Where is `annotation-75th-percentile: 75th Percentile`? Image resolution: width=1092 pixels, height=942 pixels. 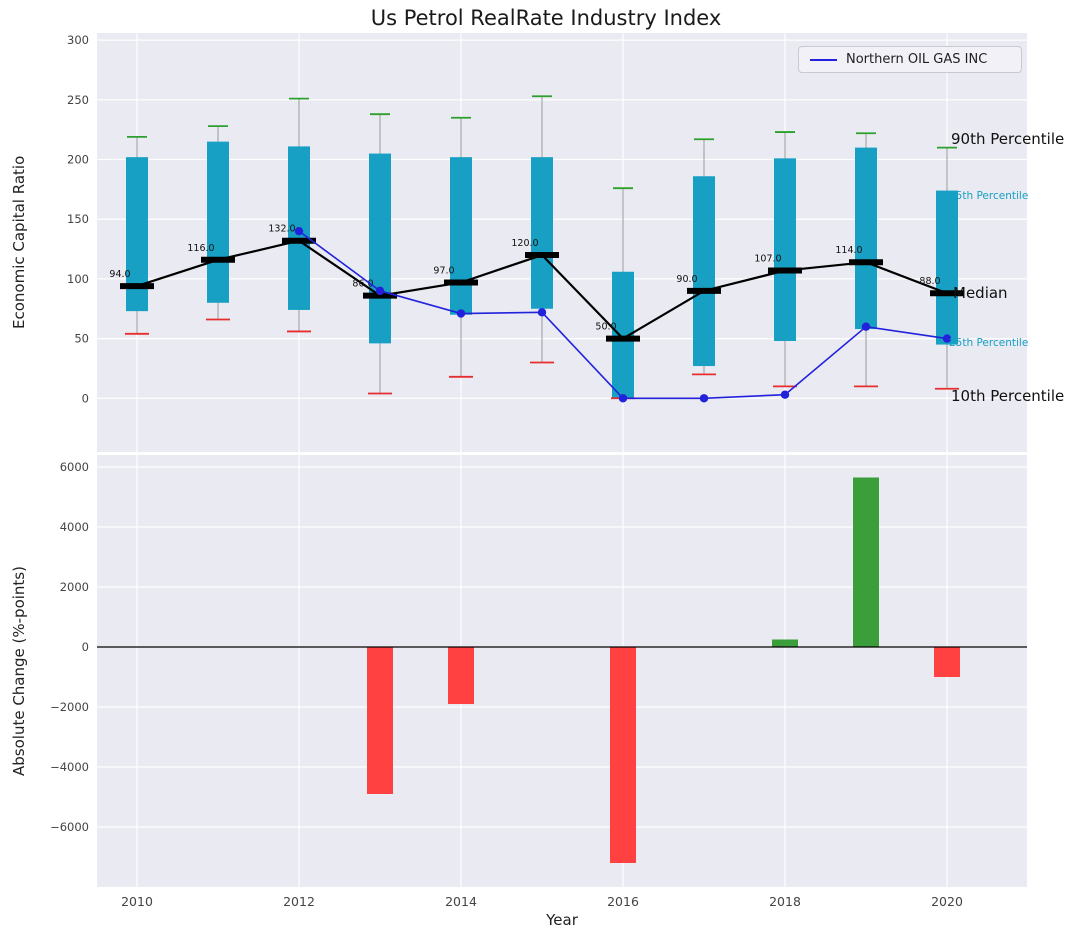 annotation-75th-percentile: 75th Percentile is located at coordinates (989, 196).